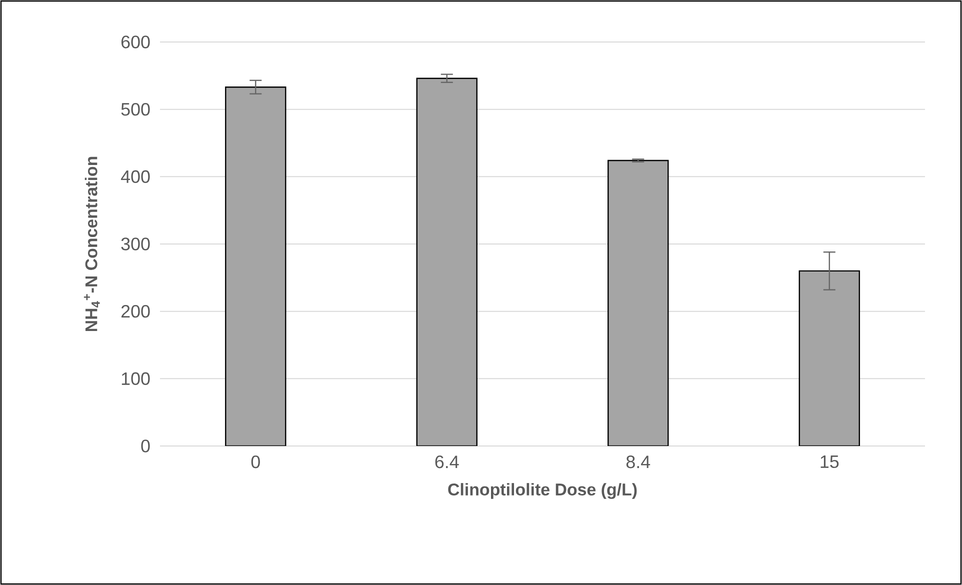 This screenshot has height=585, width=962. I want to click on y-tick-label: 200, so click(135, 311).